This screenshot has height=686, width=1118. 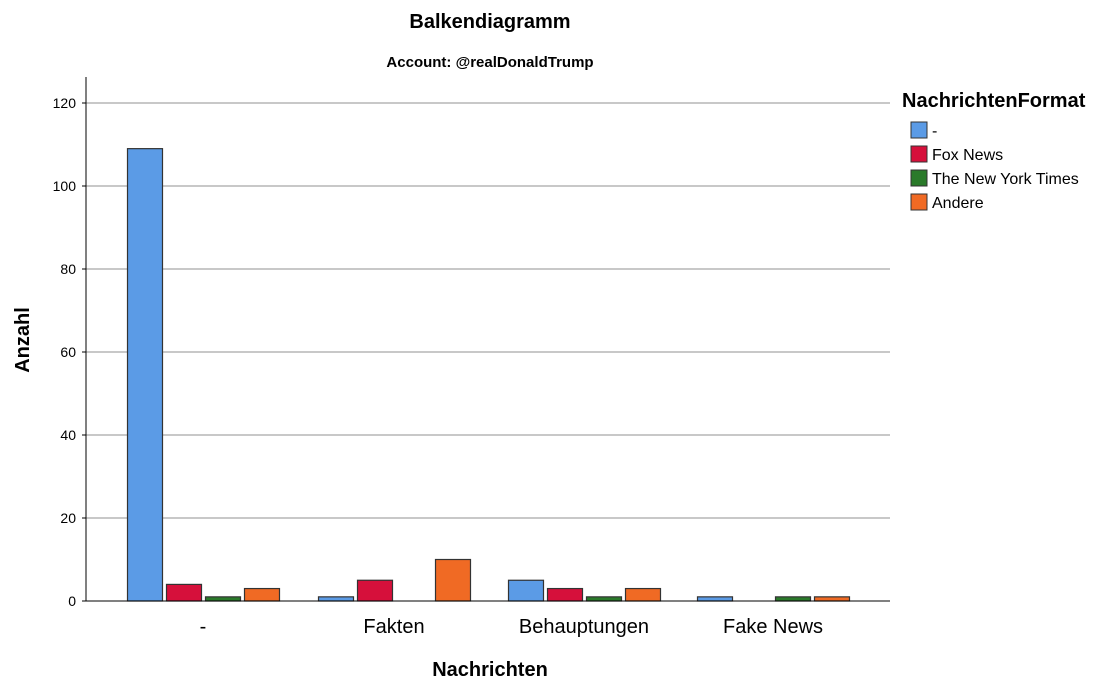 What do you see at coordinates (68, 435) in the screenshot?
I see `y-tick-label: 40` at bounding box center [68, 435].